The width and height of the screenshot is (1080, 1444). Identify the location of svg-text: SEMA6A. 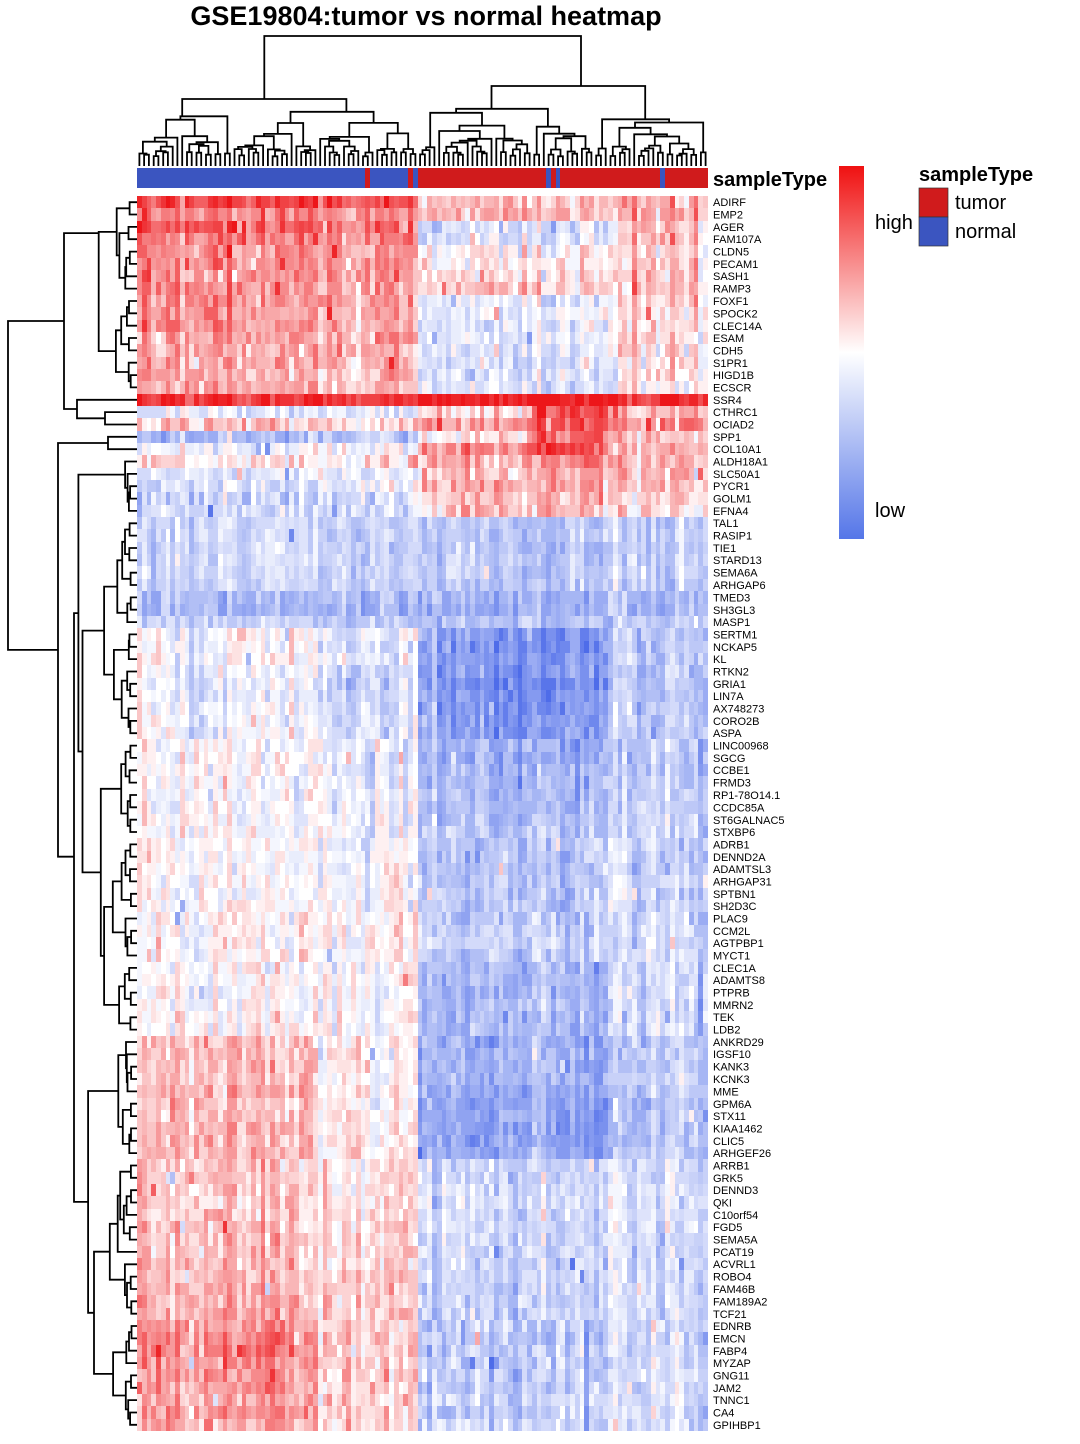
(735, 573).